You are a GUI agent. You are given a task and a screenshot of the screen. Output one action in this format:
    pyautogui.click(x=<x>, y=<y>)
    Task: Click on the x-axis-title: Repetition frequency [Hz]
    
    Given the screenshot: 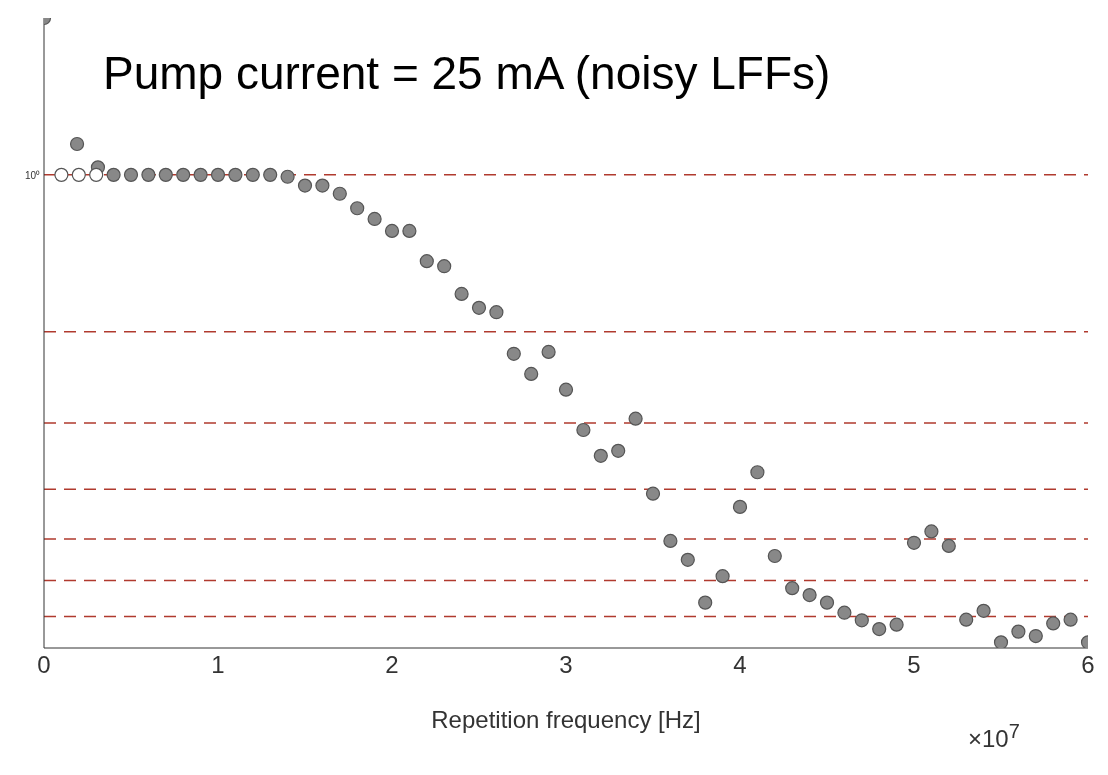 What is the action you would take?
    pyautogui.click(x=566, y=719)
    